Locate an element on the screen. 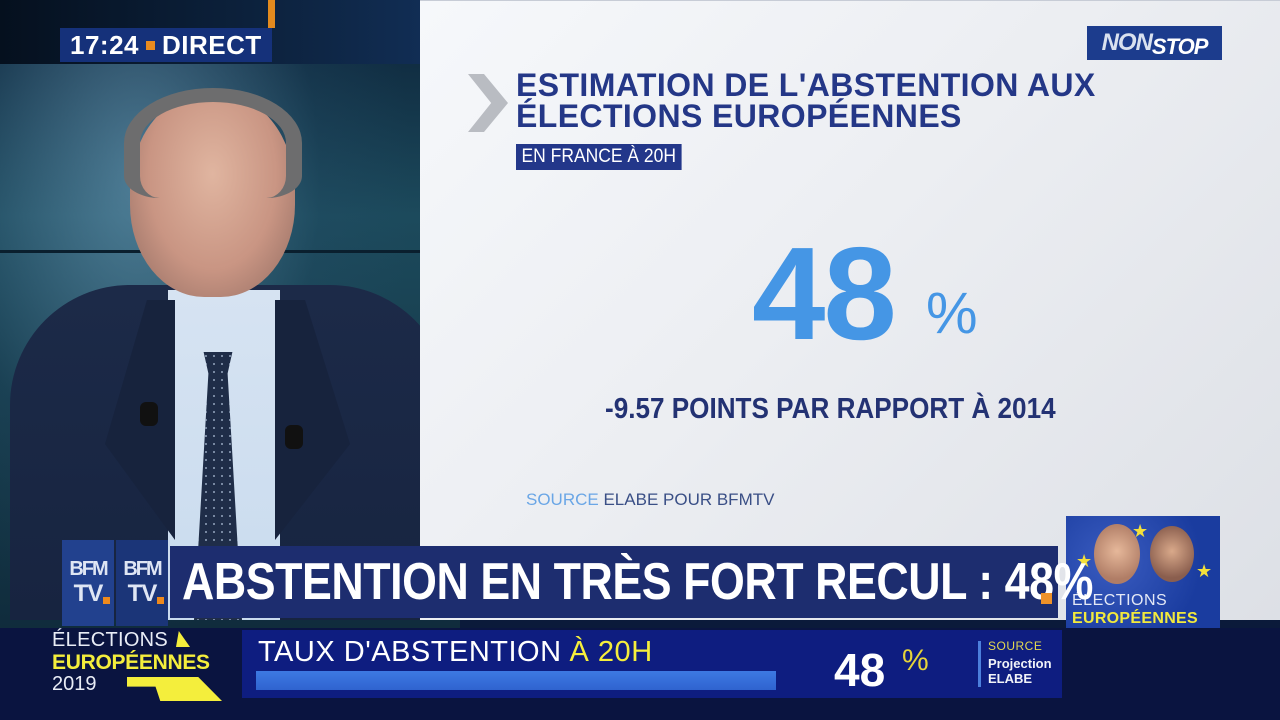 This screenshot has height=720, width=1280. live-clock-bug: 17:24 DIRECT is located at coordinates (166, 45).